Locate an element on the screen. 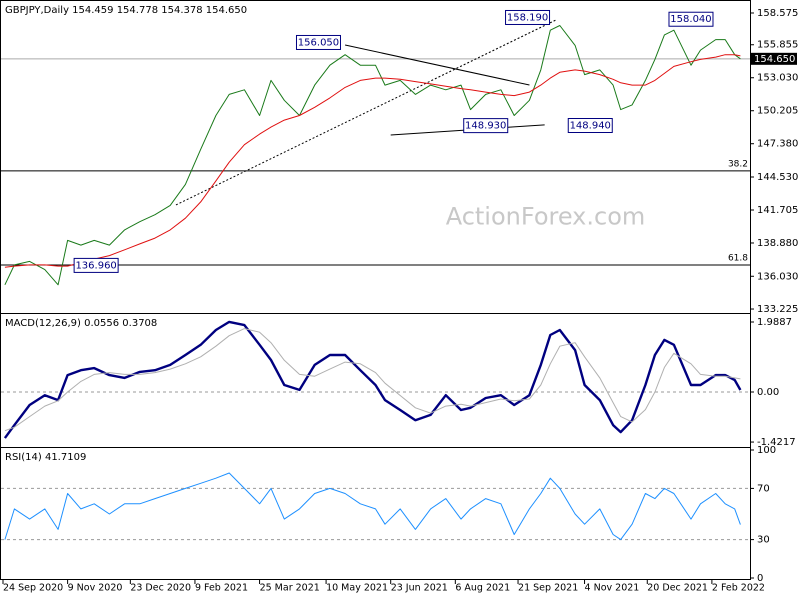 This screenshot has width=800, height=600. x-tick-label: 9 Feb 2021 is located at coordinates (221, 588).